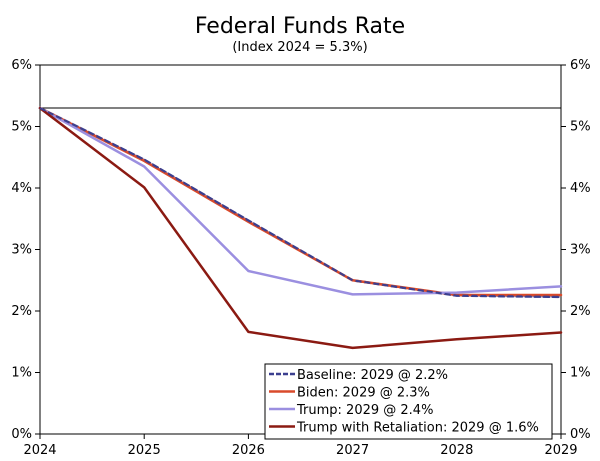 This screenshot has width=600, height=461. What do you see at coordinates (580, 311) in the screenshot?
I see `y-tick-label-right: 2%` at bounding box center [580, 311].